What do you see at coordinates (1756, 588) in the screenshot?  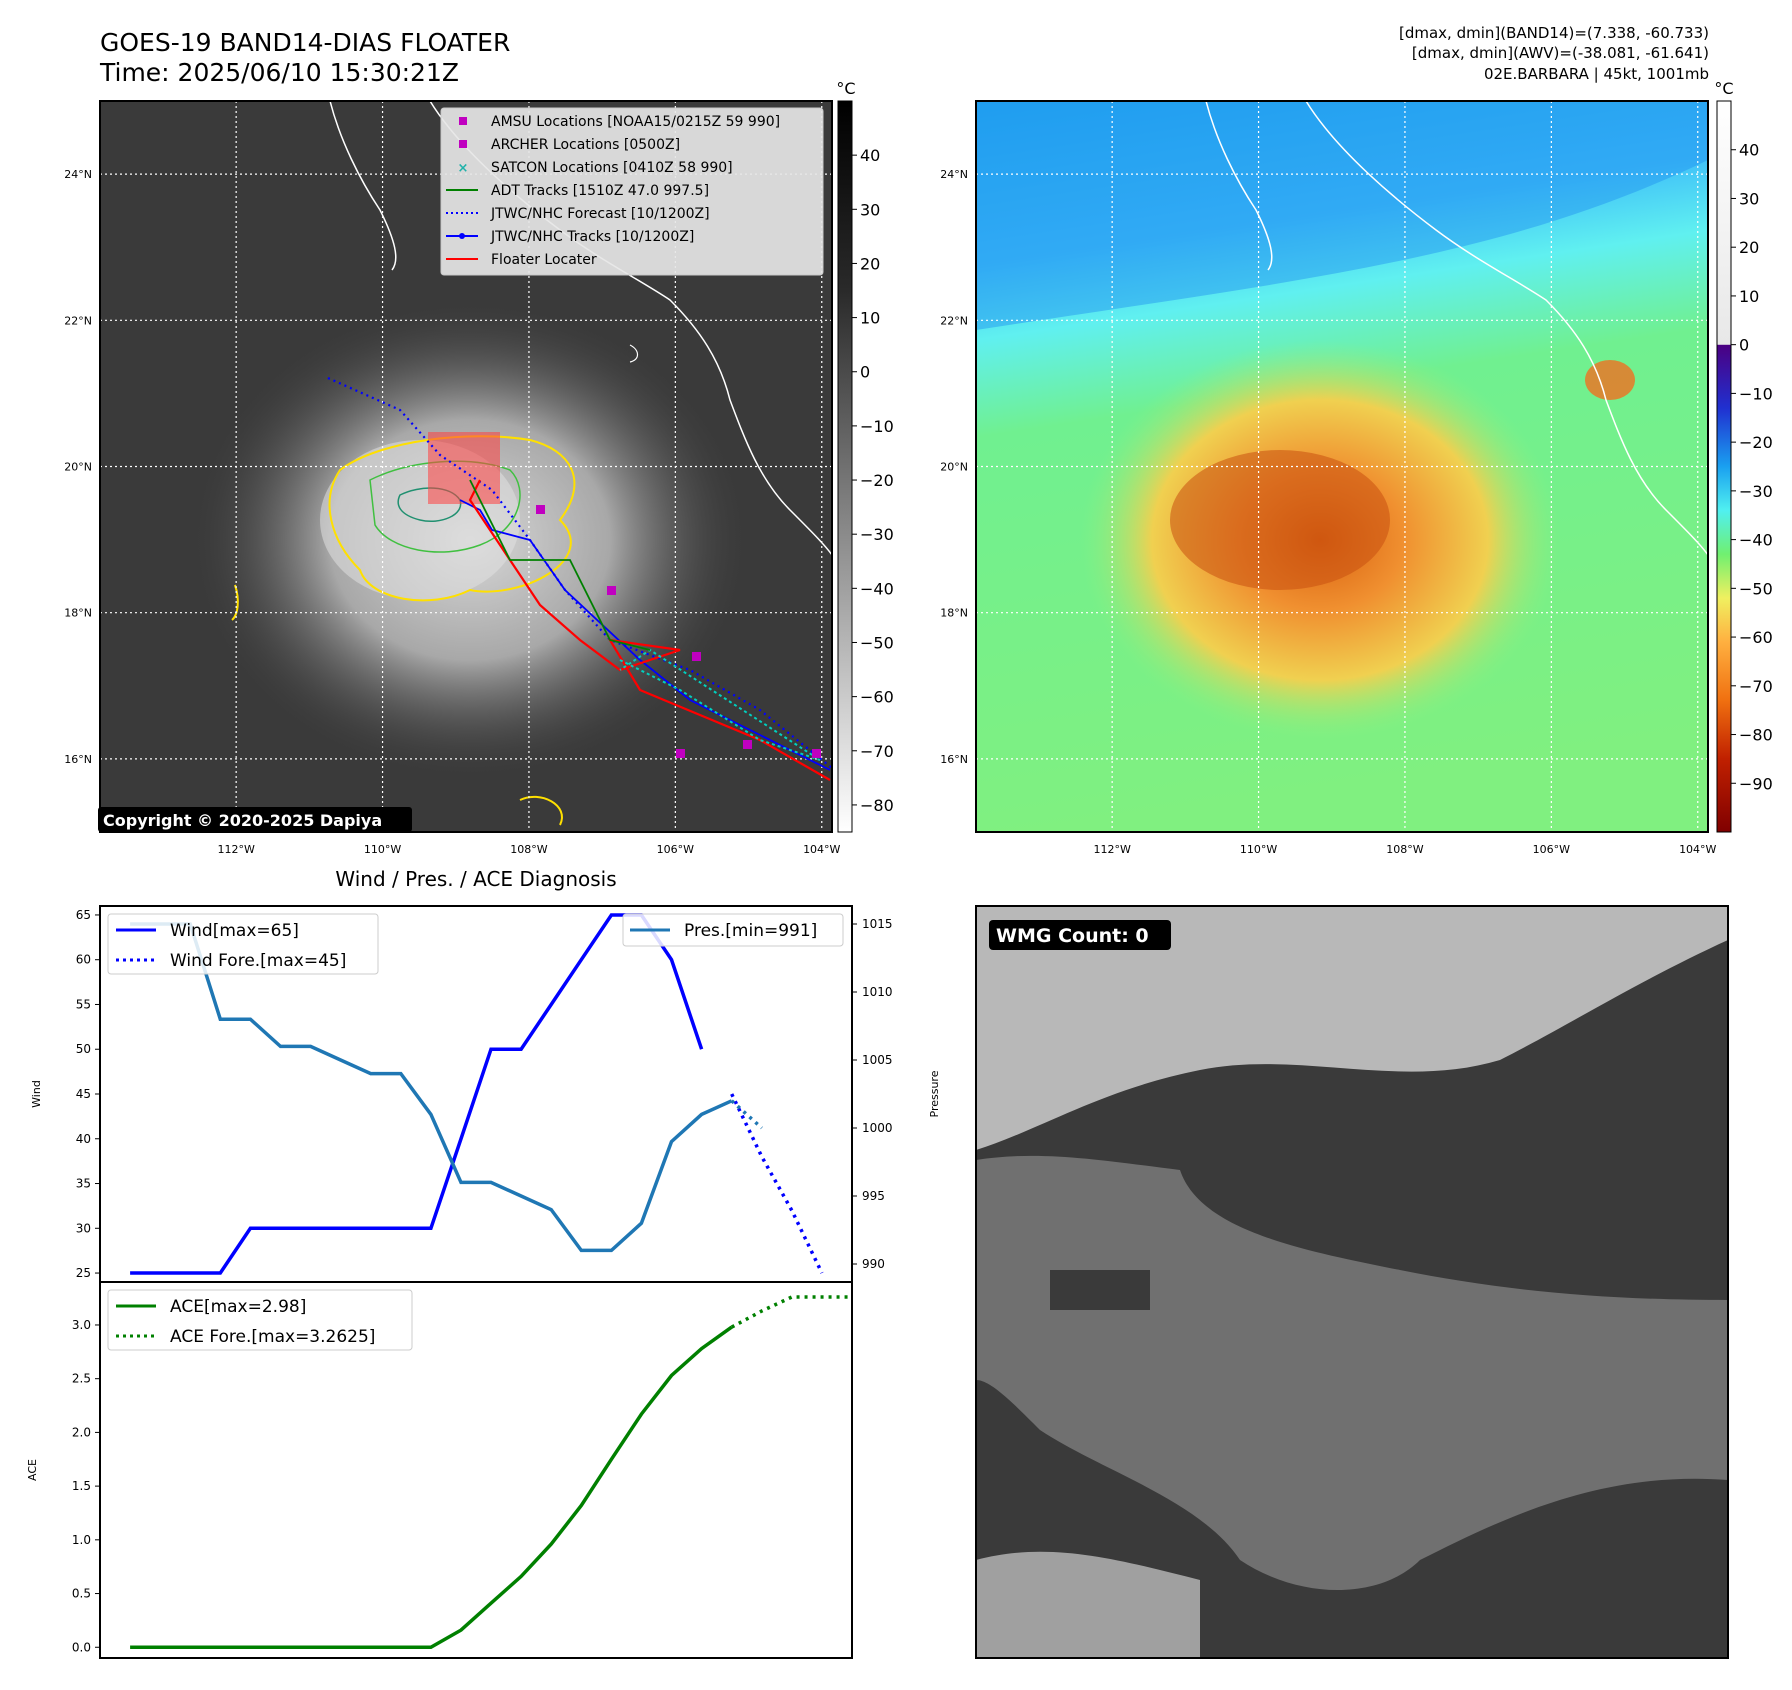 I see `colorbar-tick-label: −50` at bounding box center [1756, 588].